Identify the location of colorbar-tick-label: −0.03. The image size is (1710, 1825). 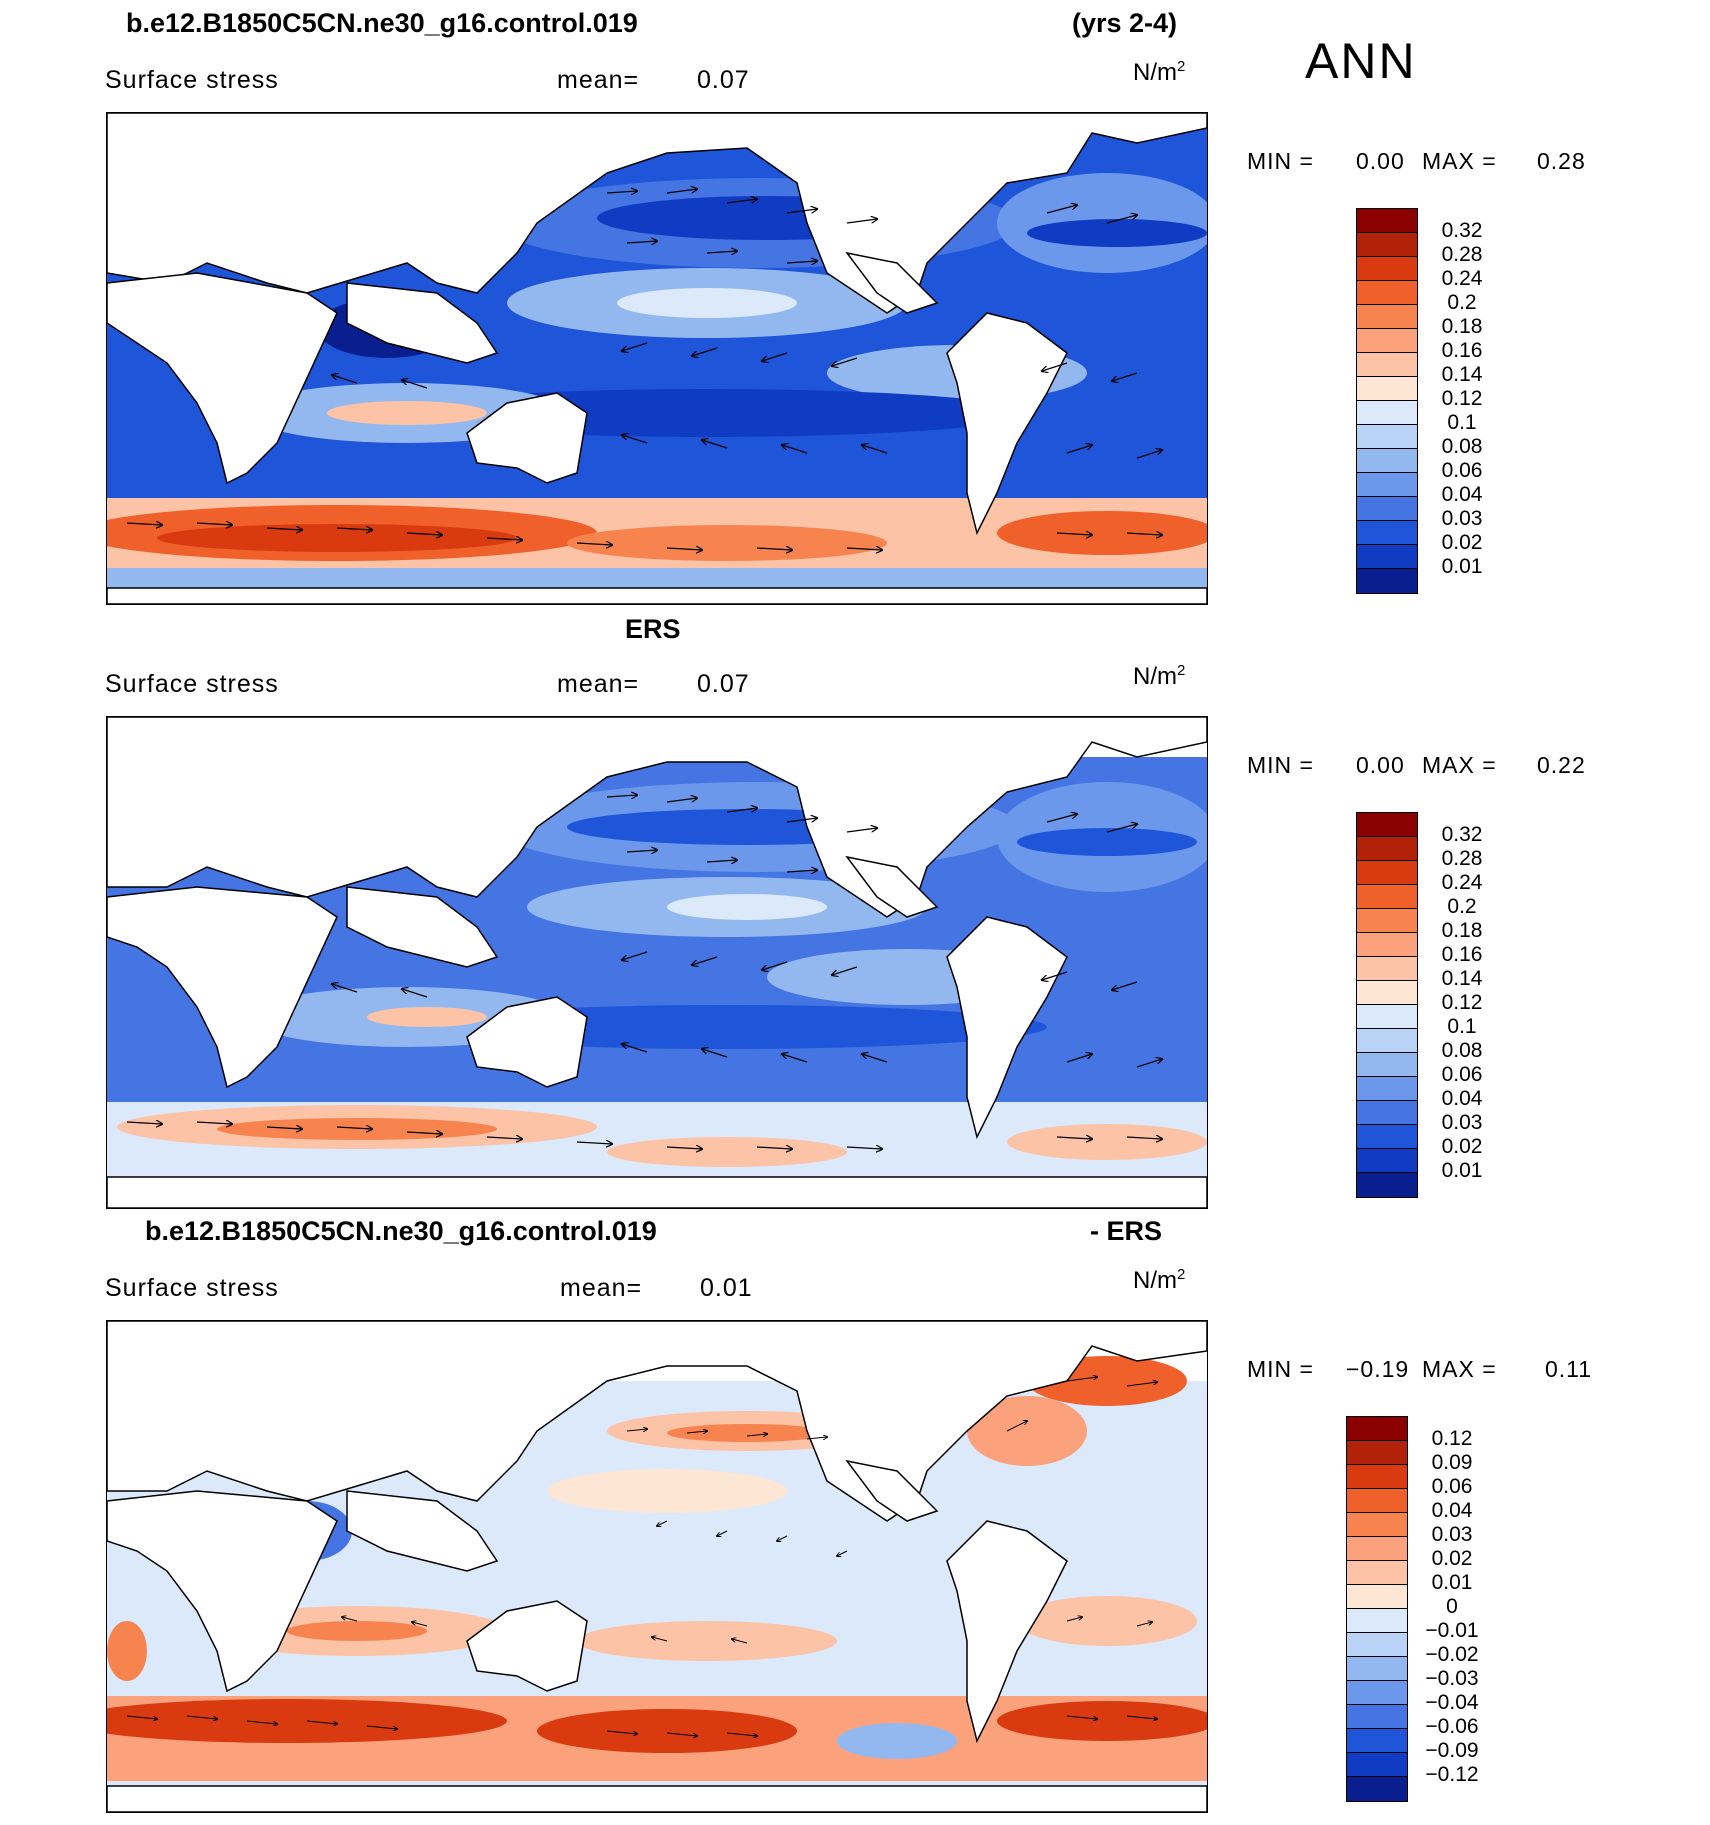
(1452, 1678).